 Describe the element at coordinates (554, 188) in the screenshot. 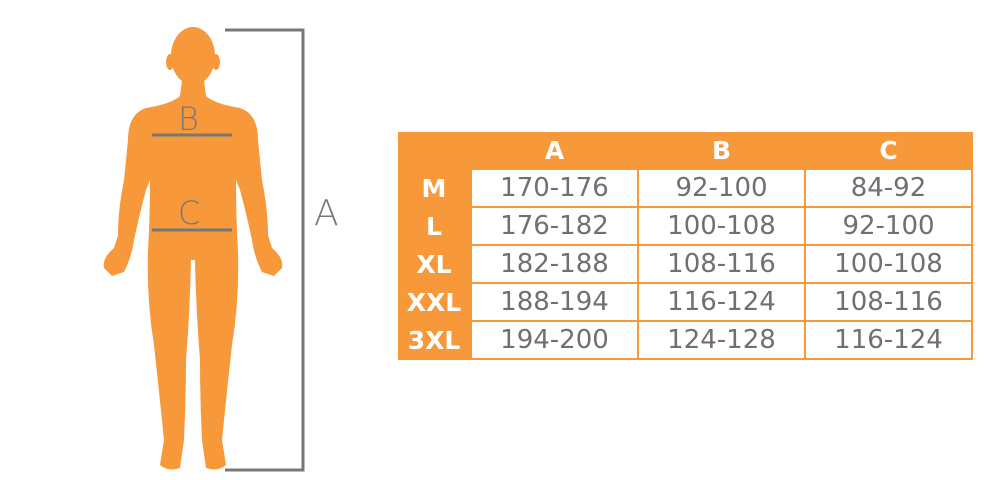

I see `cell: 170-176` at that location.